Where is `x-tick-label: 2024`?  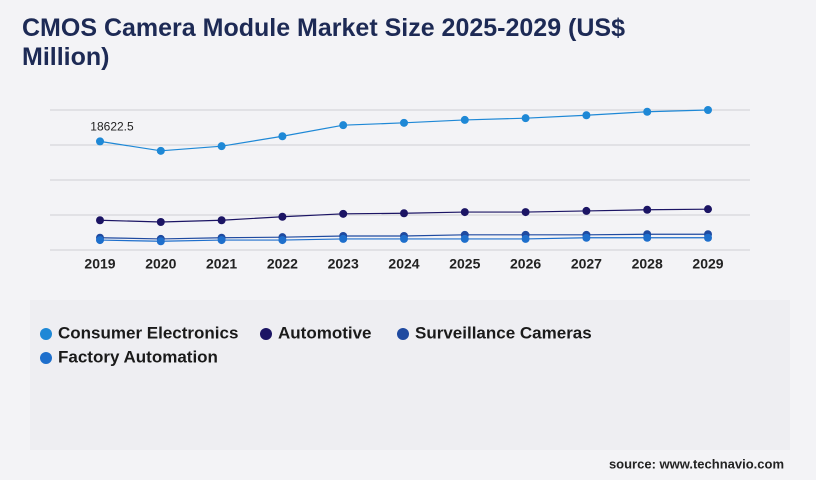
x-tick-label: 2024 is located at coordinates (403, 264).